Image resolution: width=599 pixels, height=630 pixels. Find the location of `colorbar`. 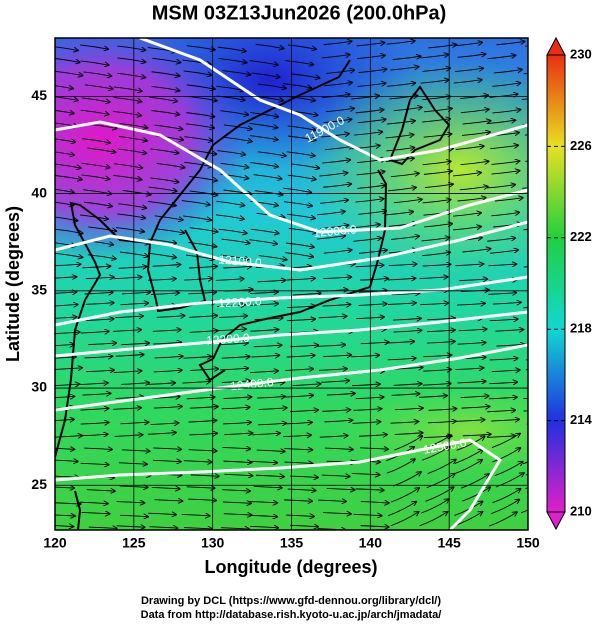

colorbar is located at coordinates (556, 283).